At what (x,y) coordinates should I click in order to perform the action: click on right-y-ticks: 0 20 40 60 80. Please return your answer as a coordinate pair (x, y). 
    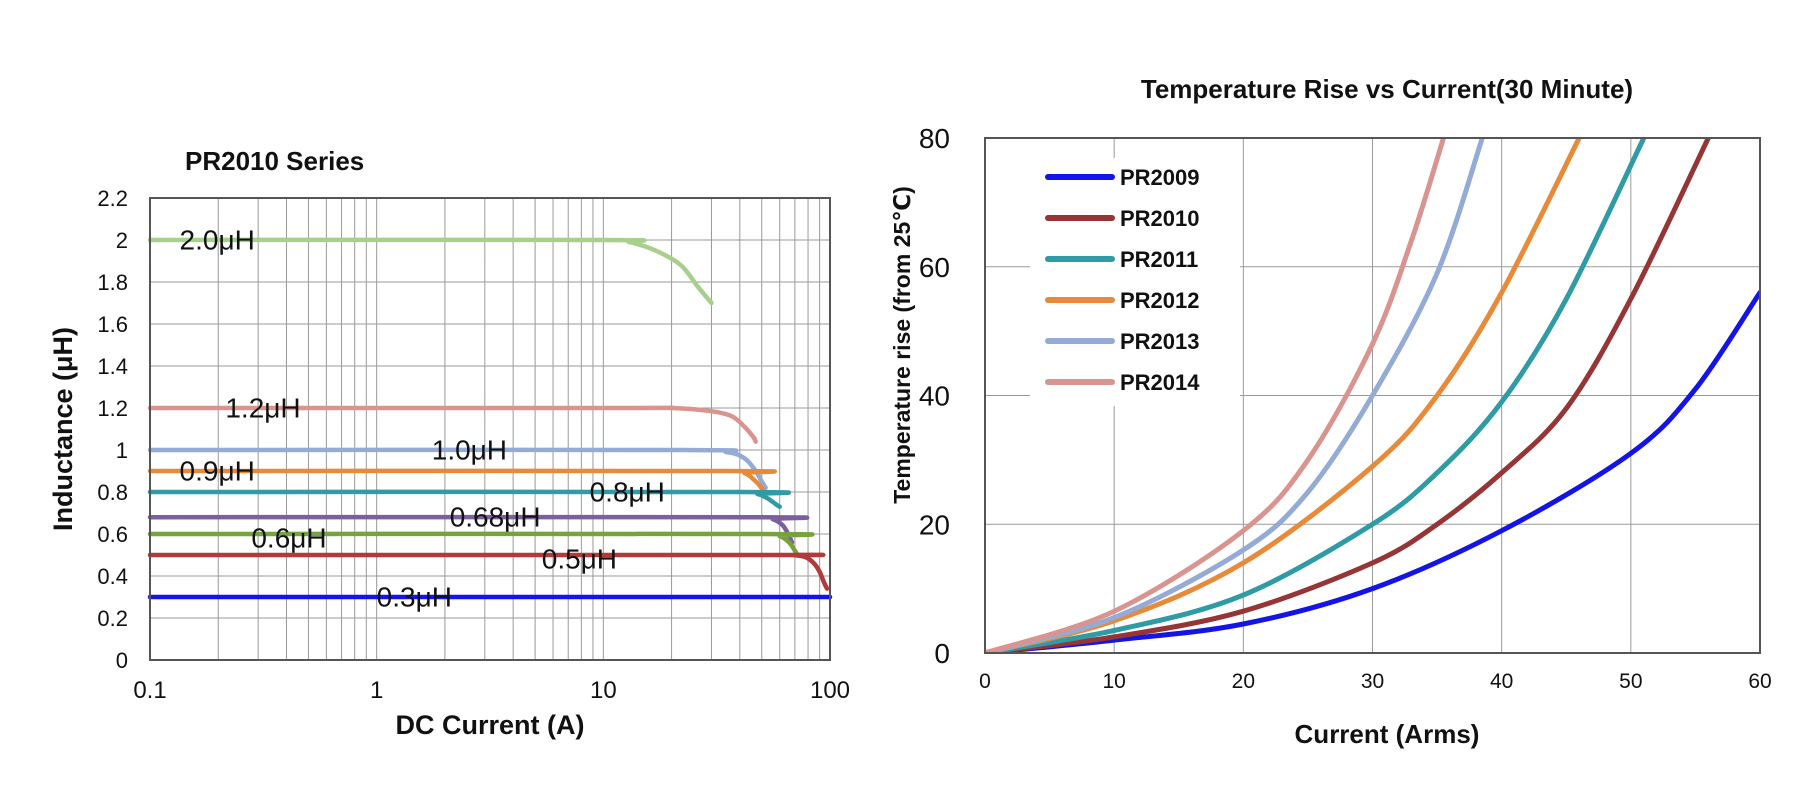
    Looking at the image, I should click on (934, 396).